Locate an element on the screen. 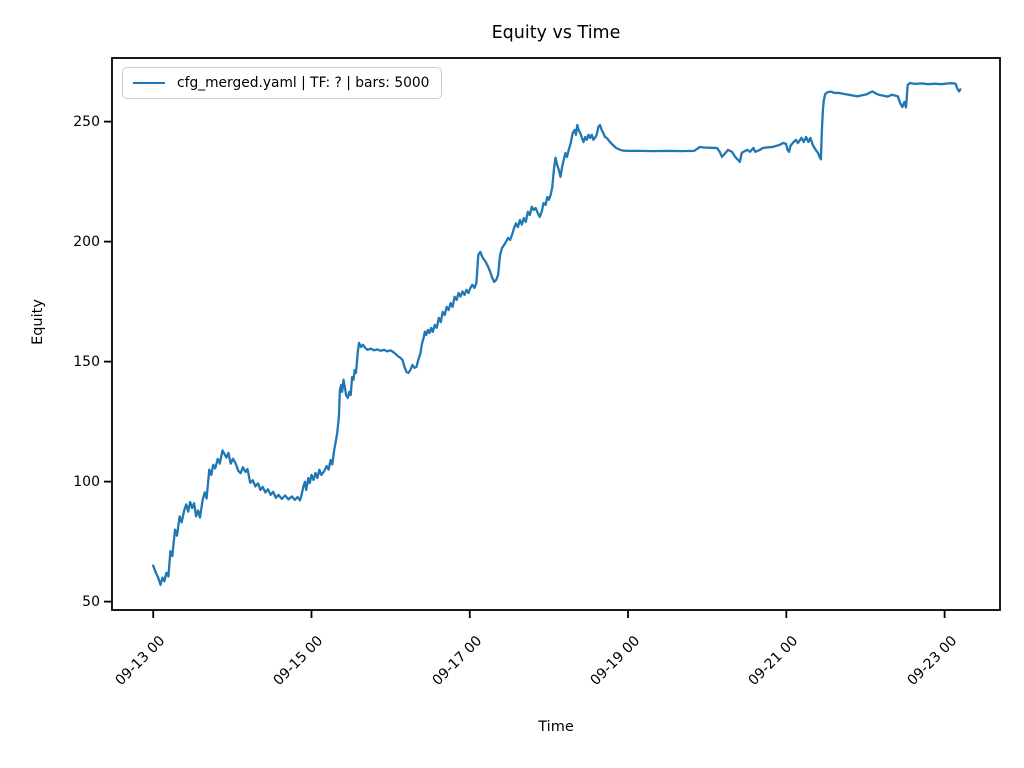  y-tick-label: 50 is located at coordinates (91, 601).